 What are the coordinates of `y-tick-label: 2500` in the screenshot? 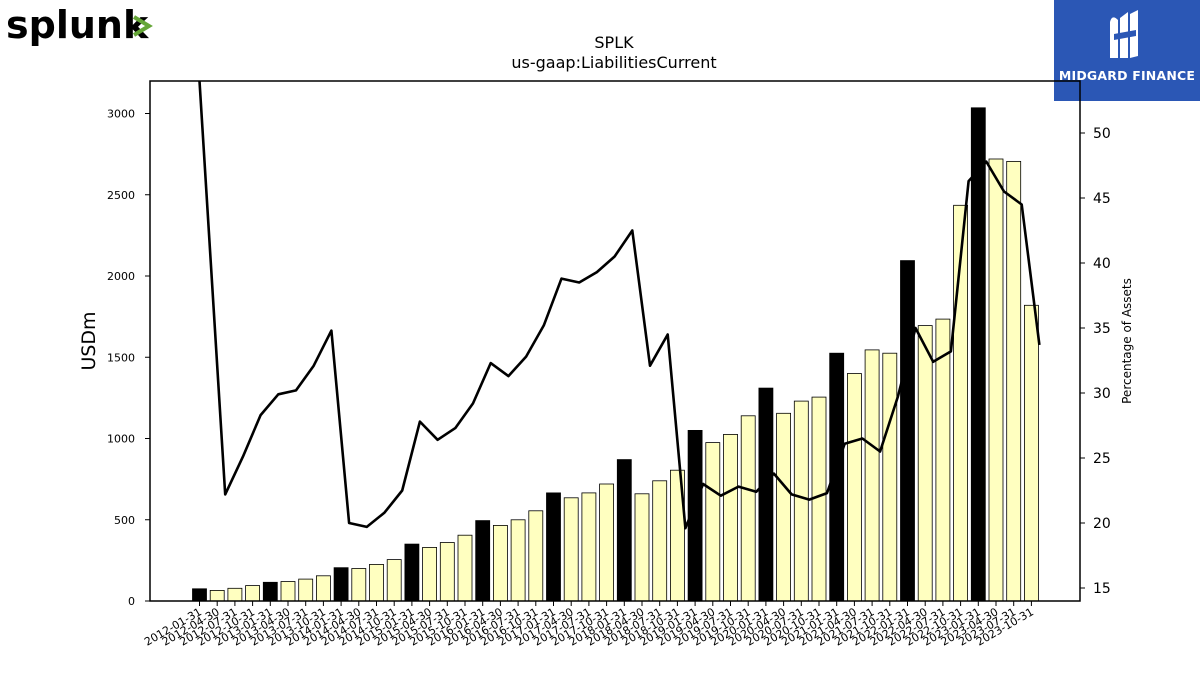 It's located at (121, 195).